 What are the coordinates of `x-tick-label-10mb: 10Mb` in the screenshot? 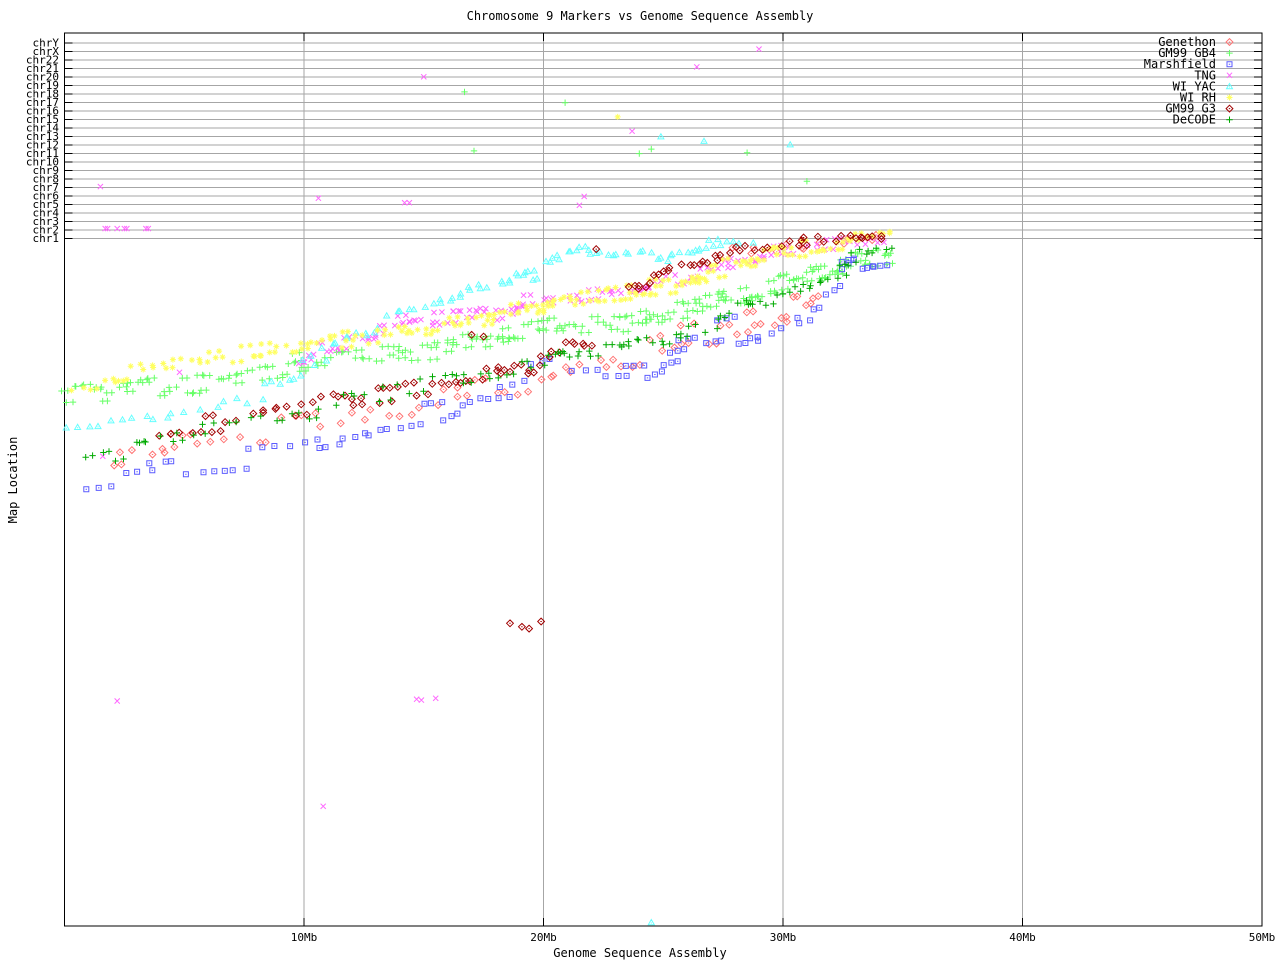 It's located at (304, 937).